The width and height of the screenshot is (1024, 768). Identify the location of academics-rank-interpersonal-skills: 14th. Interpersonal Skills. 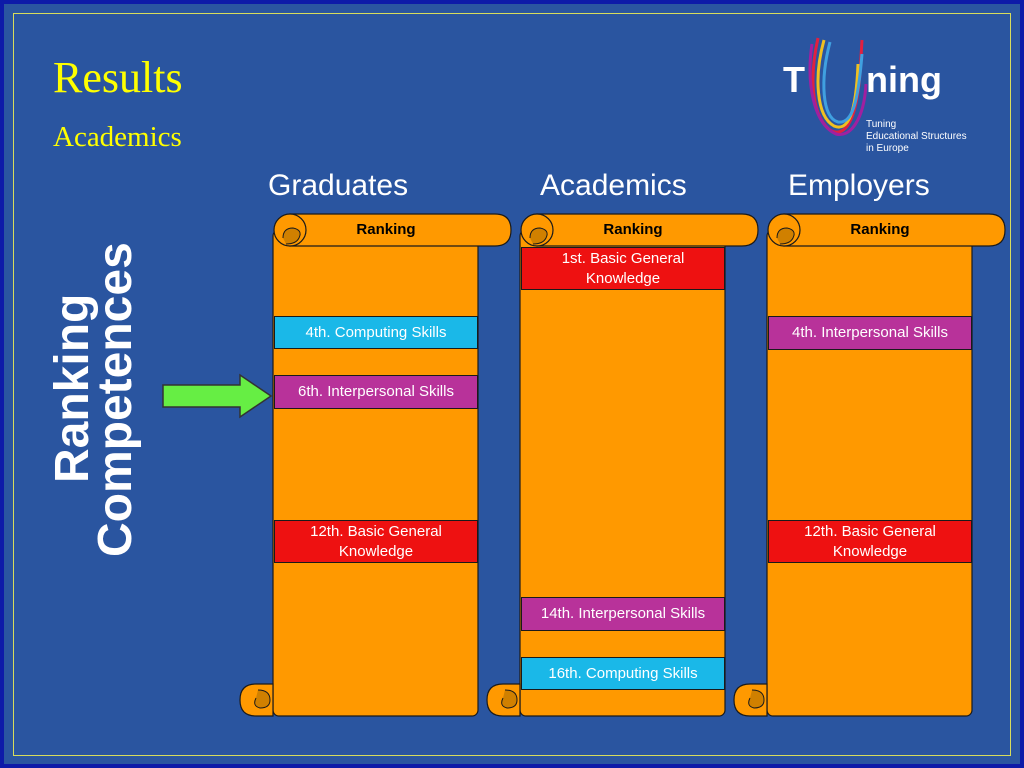
(623, 614).